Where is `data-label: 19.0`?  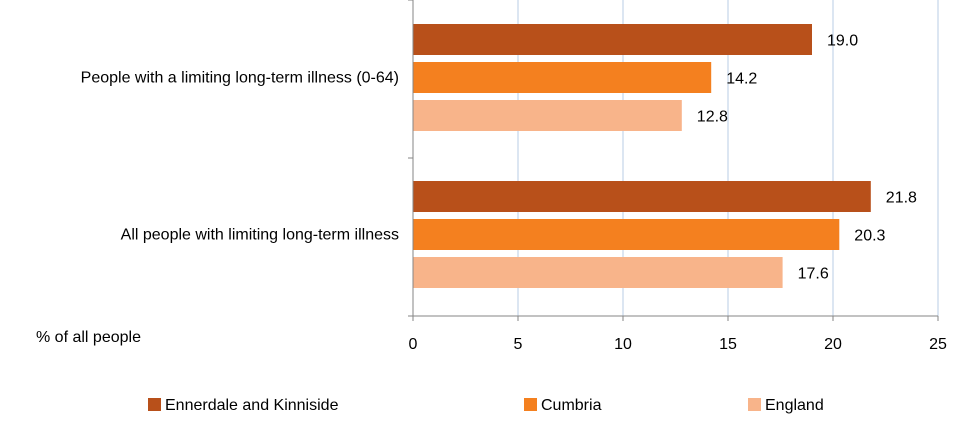 data-label: 19.0 is located at coordinates (842, 41).